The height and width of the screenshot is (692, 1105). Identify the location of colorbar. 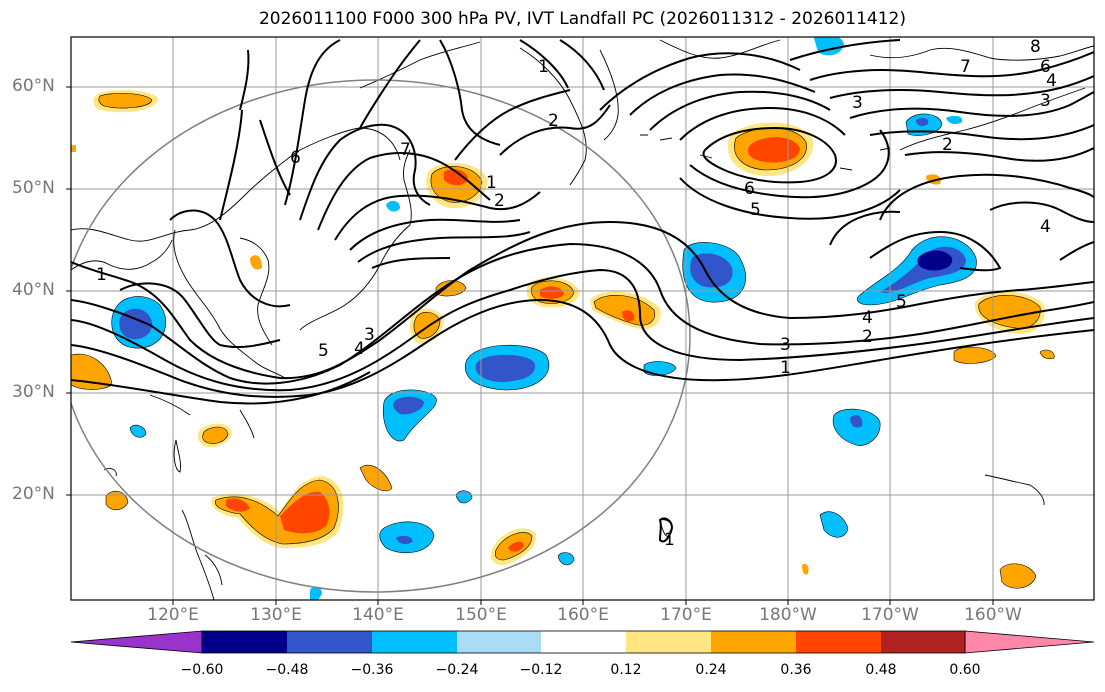
(582, 642).